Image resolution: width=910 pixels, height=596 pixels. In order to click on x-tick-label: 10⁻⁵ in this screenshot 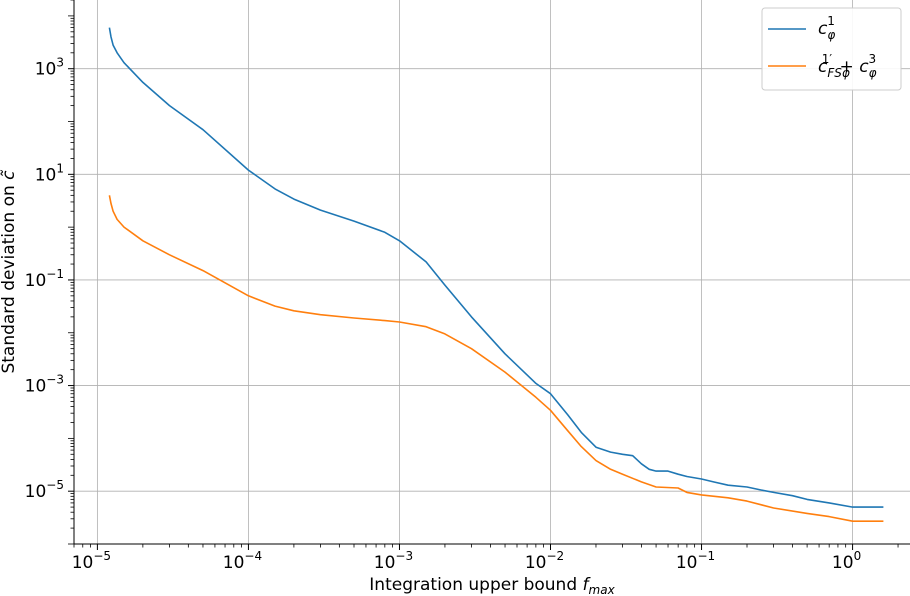, I will do `click(91, 561)`.